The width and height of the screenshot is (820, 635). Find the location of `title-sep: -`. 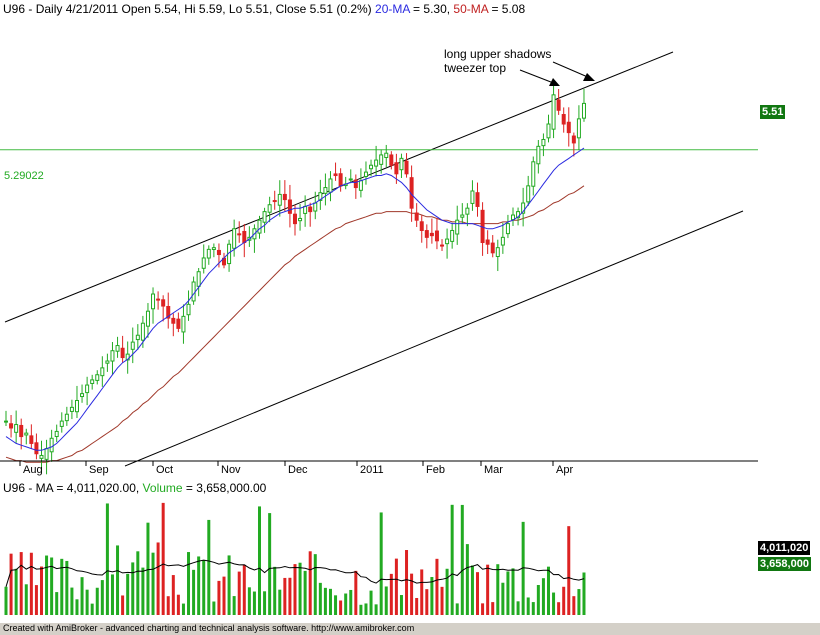

title-sep: - is located at coordinates (30, 9).